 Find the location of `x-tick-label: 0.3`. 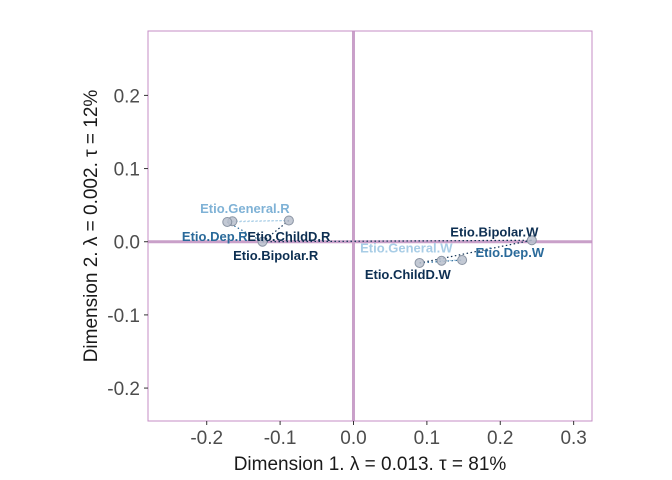

x-tick-label: 0.3 is located at coordinates (573, 438).